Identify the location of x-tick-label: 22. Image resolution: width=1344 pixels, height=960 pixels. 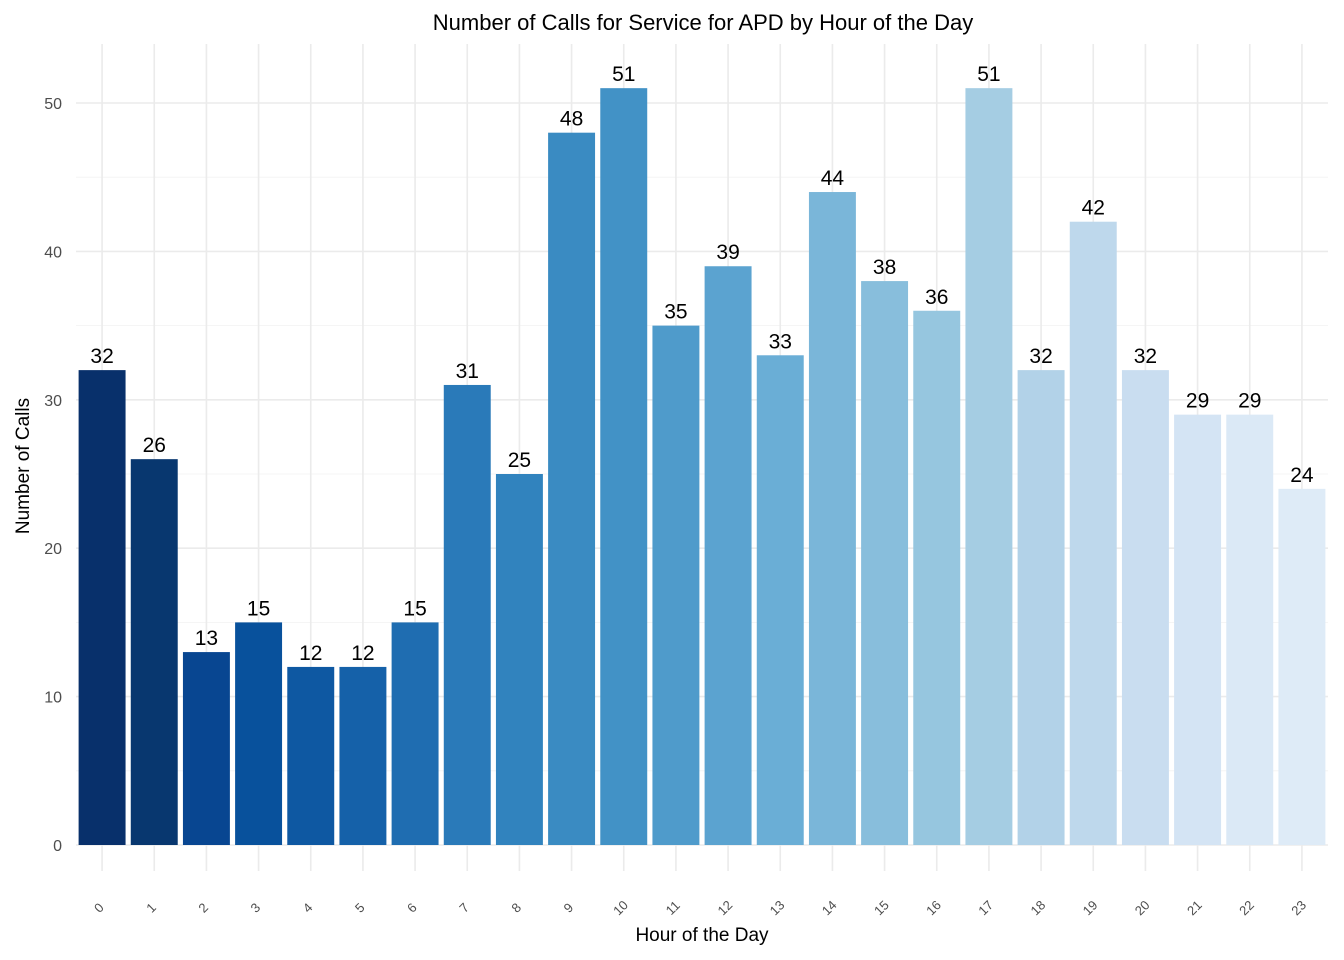
(1246, 907).